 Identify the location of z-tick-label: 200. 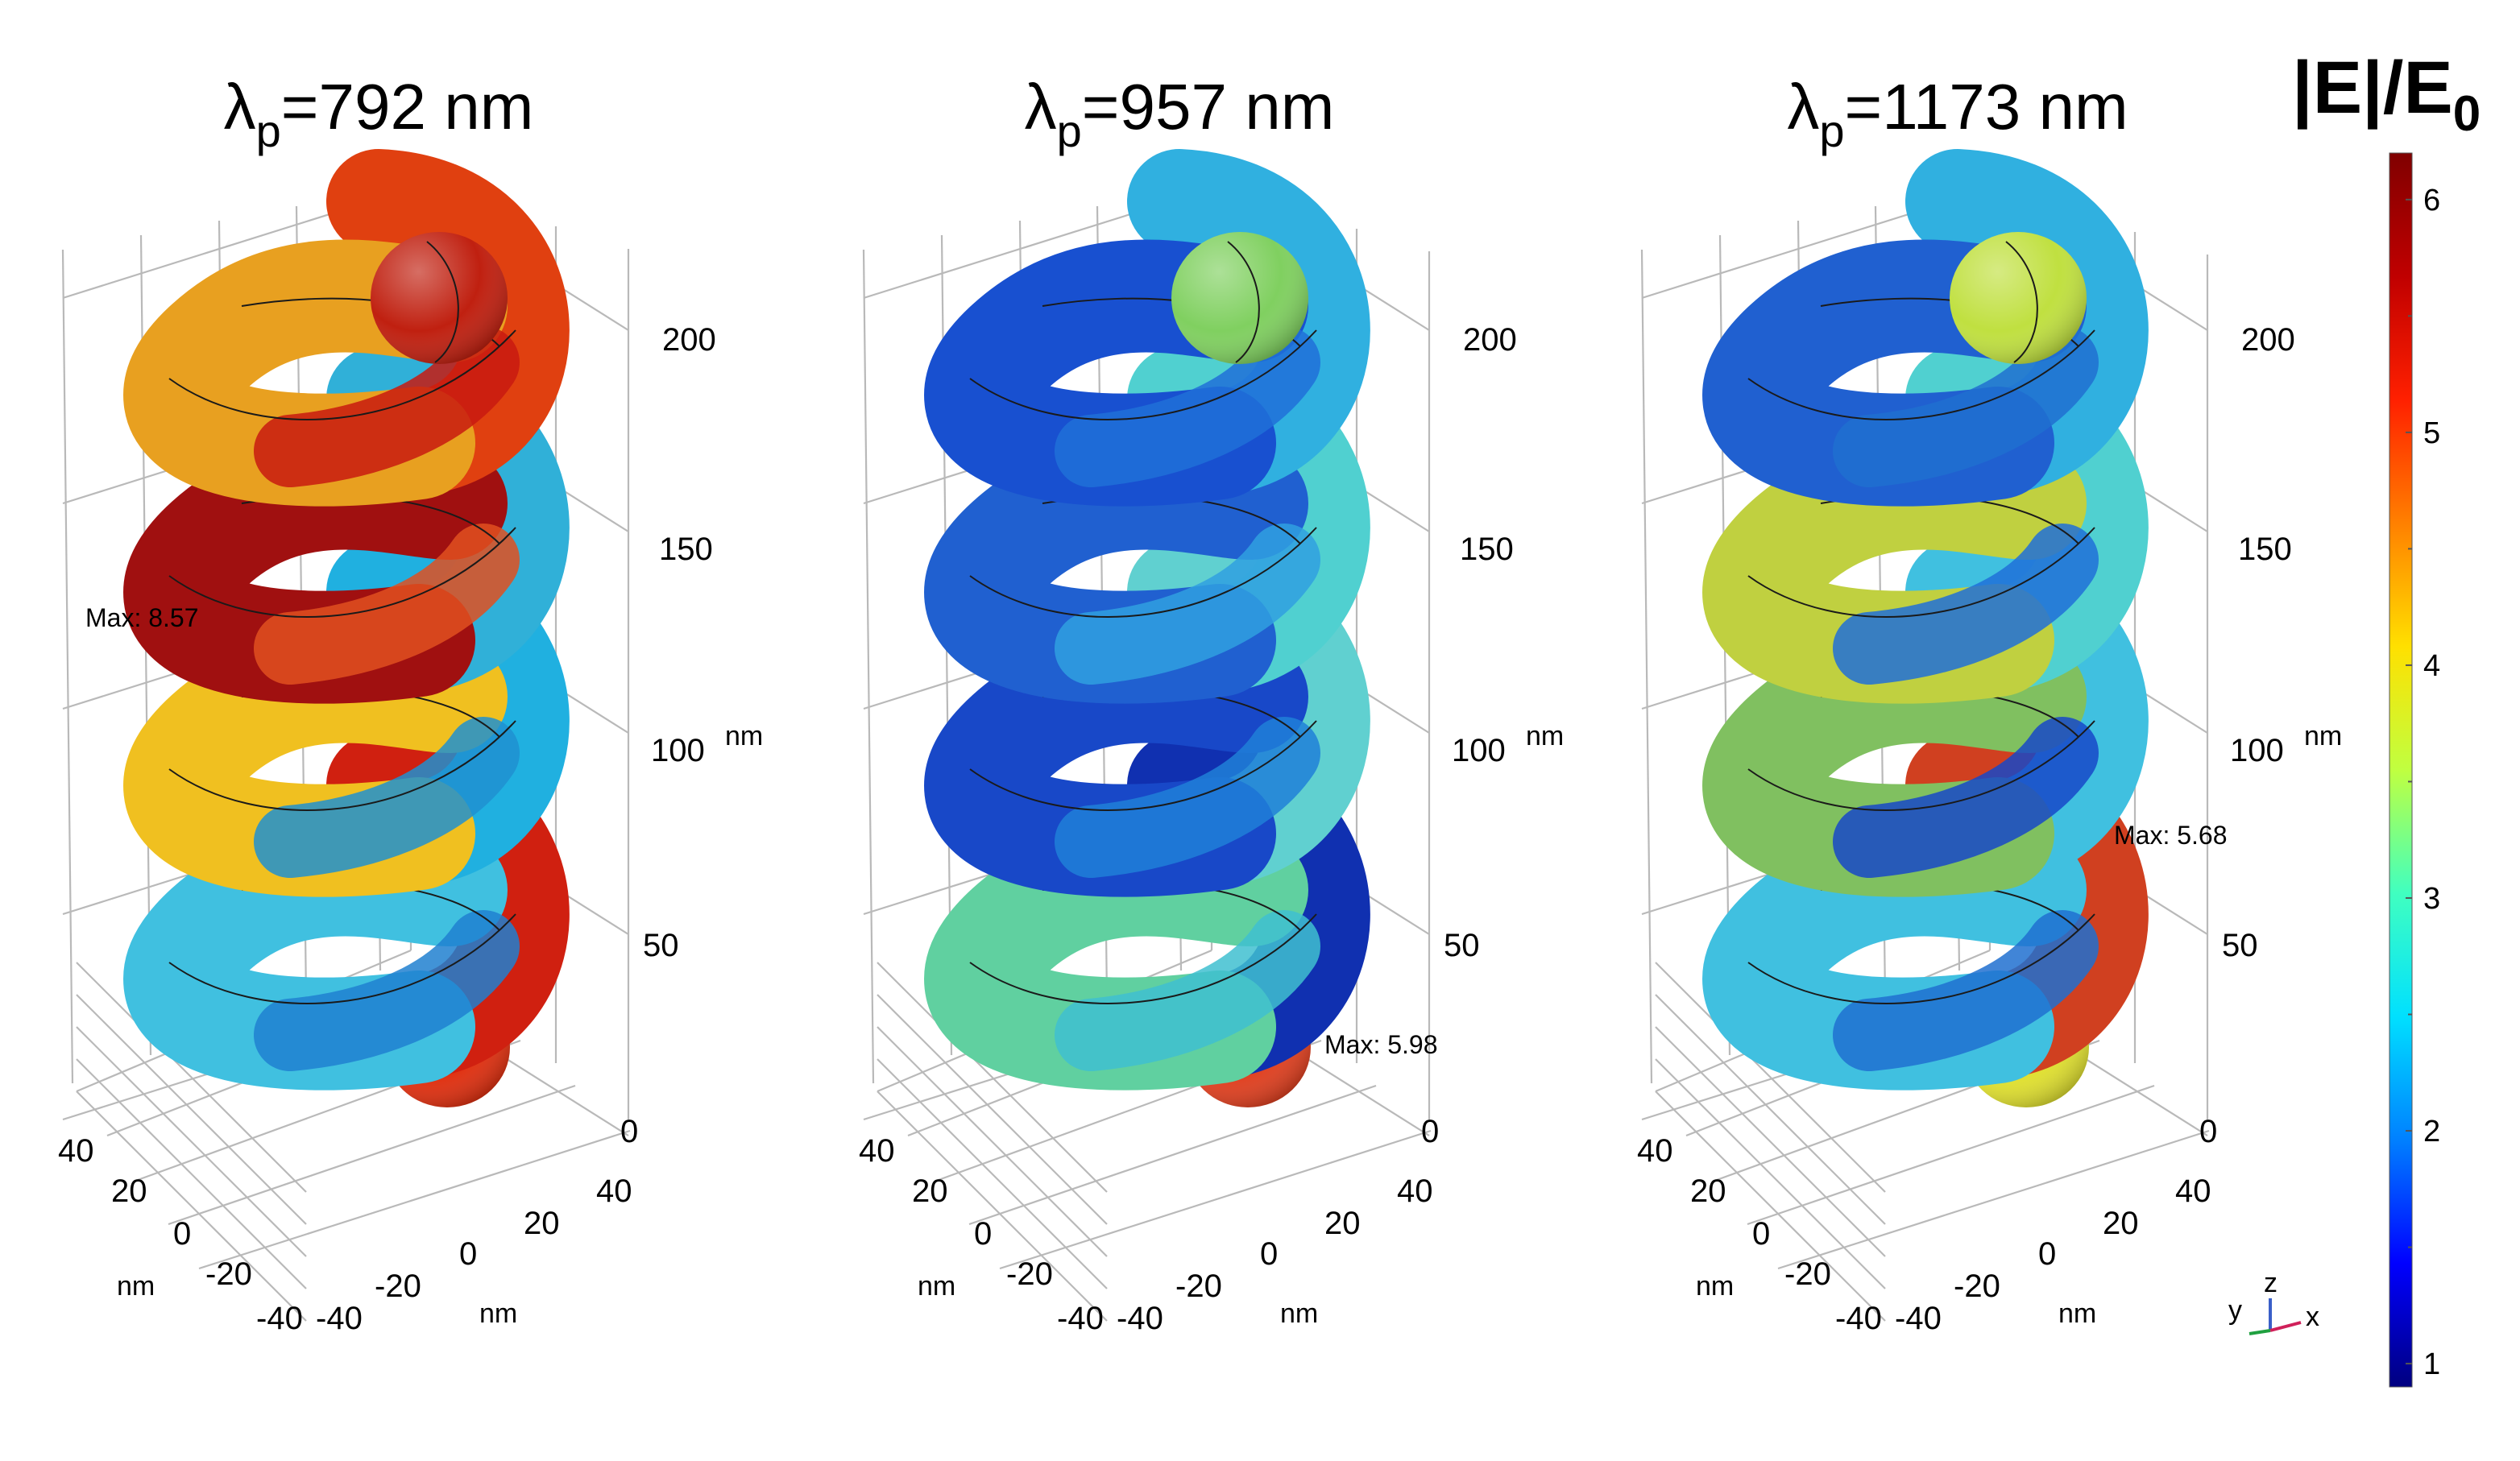
(2268, 340).